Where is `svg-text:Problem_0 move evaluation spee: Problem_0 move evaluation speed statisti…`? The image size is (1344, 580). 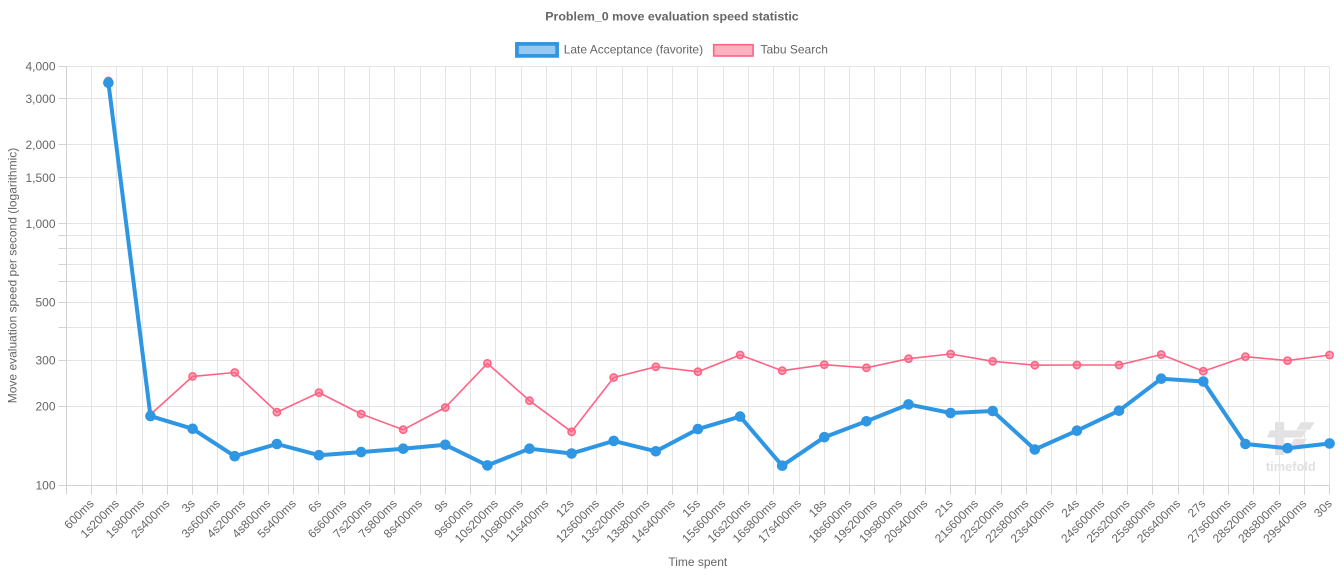
svg-text:Problem_0 move evaluation spee: Problem_0 move evaluation speed statisti… is located at coordinates (672, 16).